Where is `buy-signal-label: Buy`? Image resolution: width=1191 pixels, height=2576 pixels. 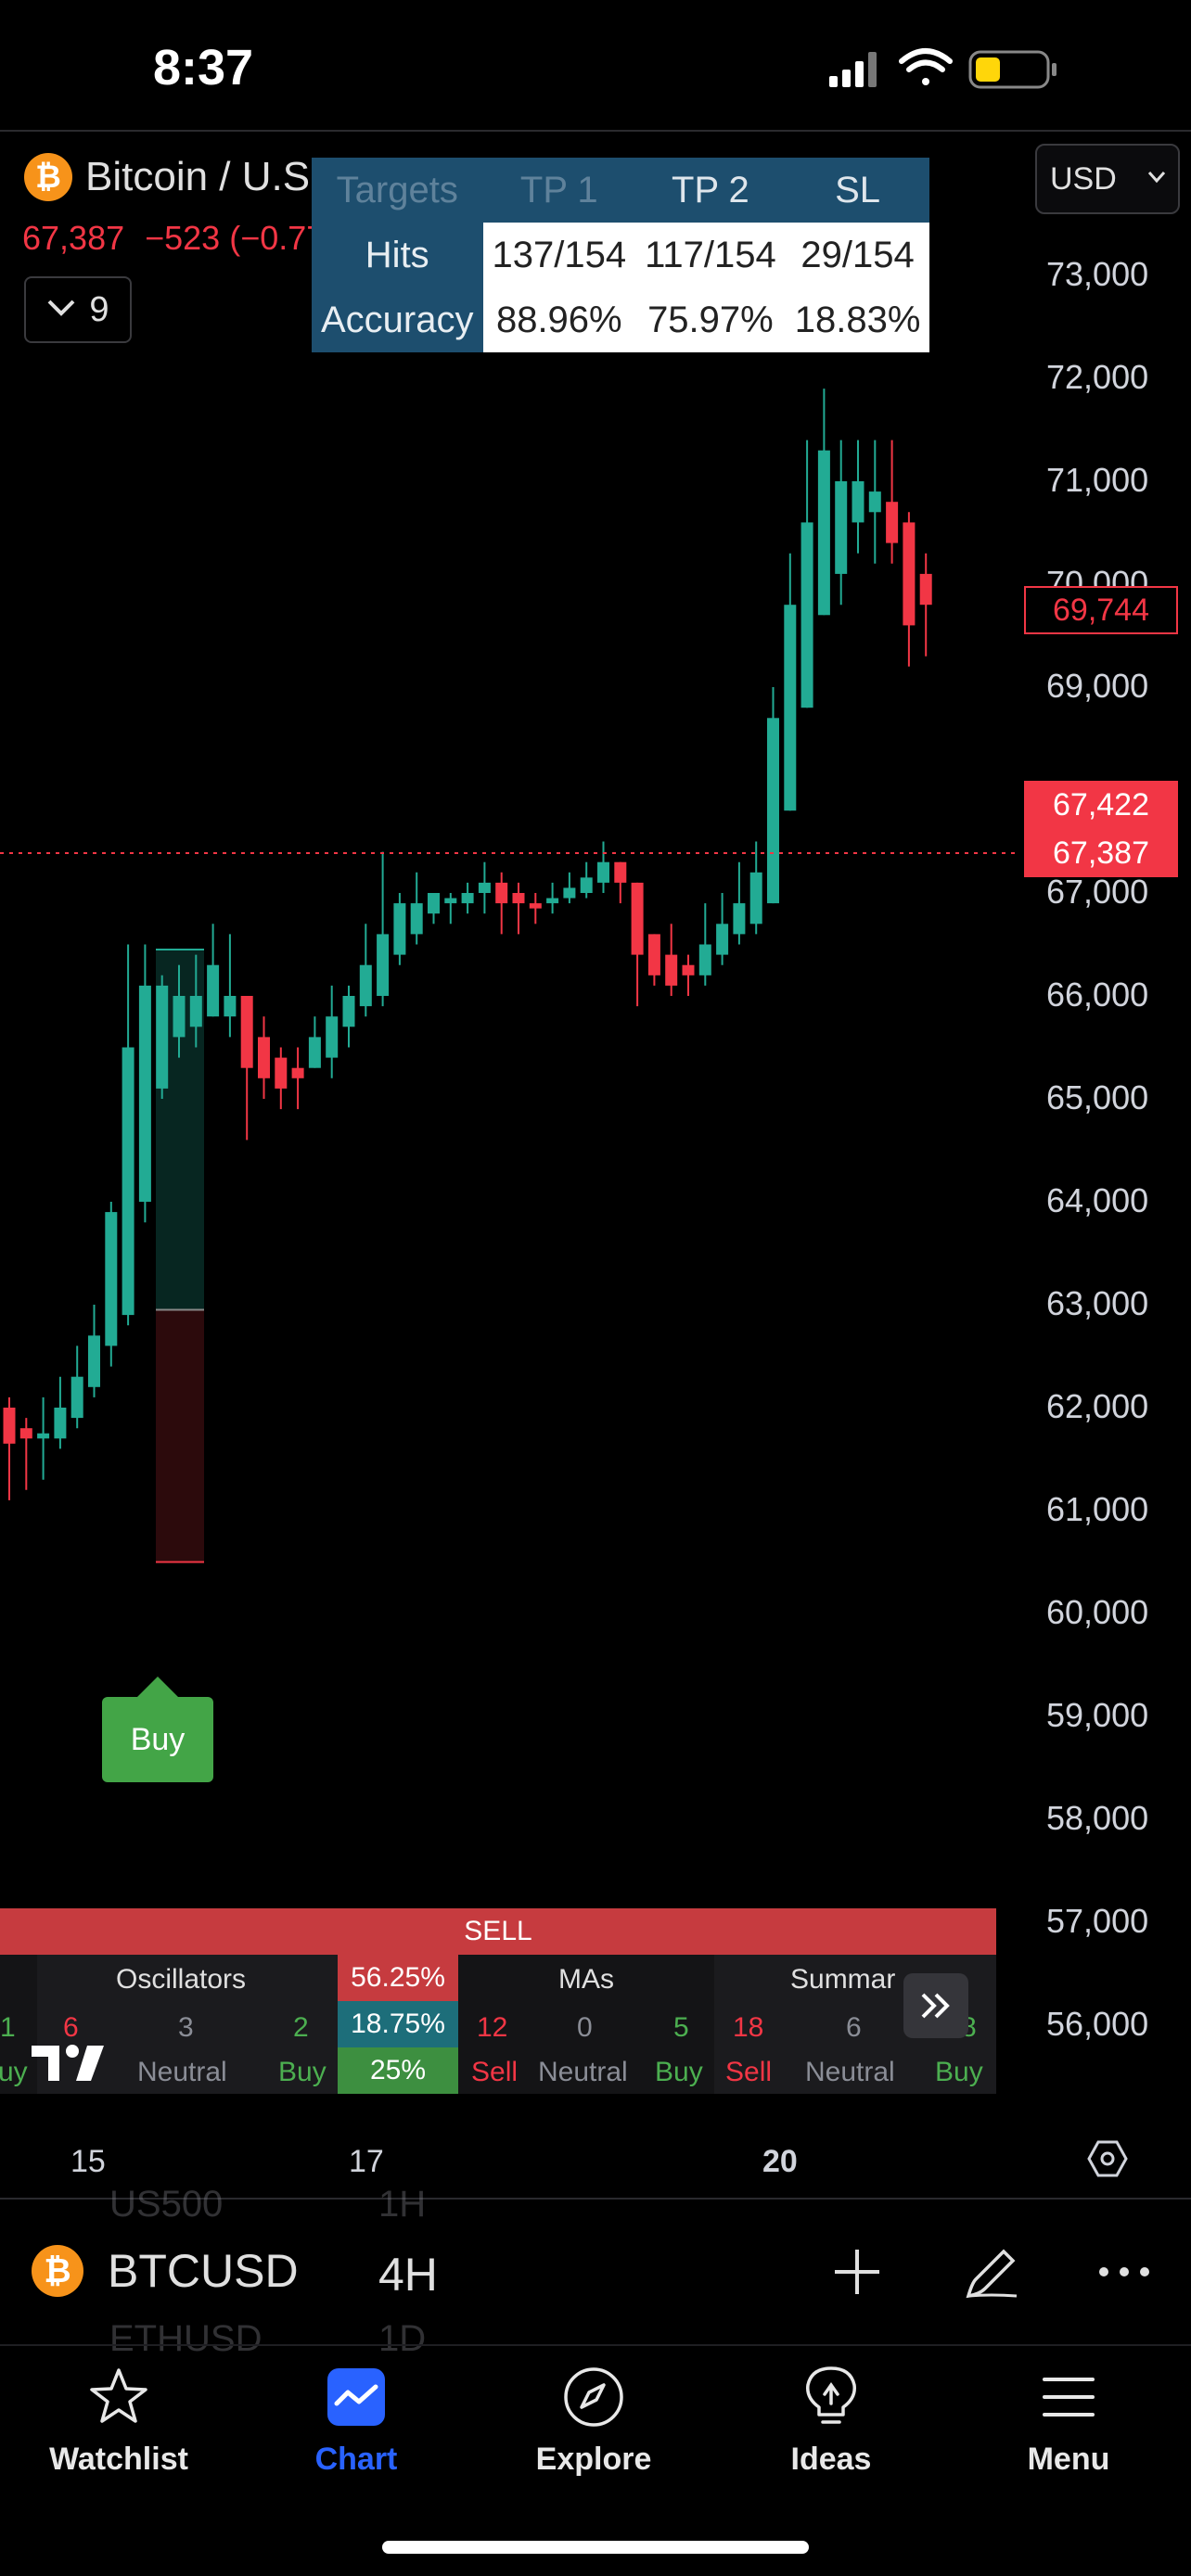
buy-signal-label: Buy is located at coordinates (157, 1729).